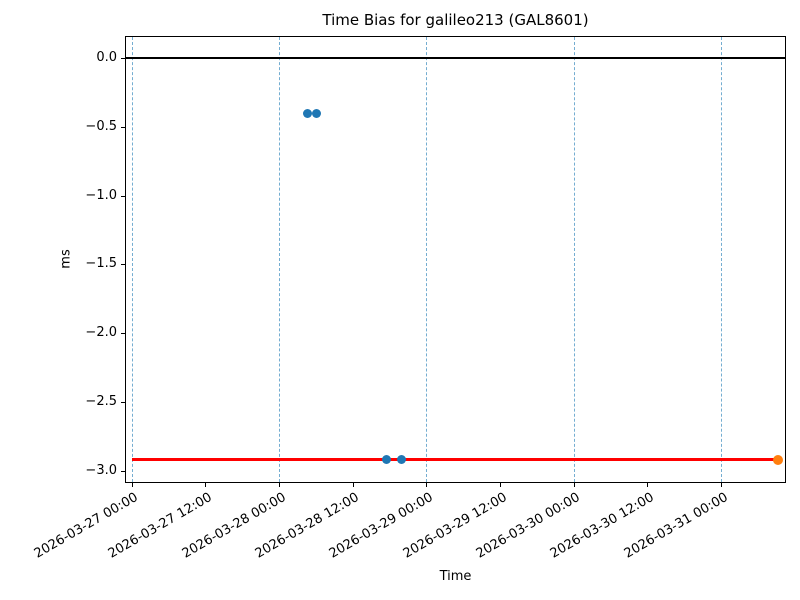 The width and height of the screenshot is (800, 600). Describe the element at coordinates (101, 195) in the screenshot. I see `y-tick-label: −1.0` at that location.